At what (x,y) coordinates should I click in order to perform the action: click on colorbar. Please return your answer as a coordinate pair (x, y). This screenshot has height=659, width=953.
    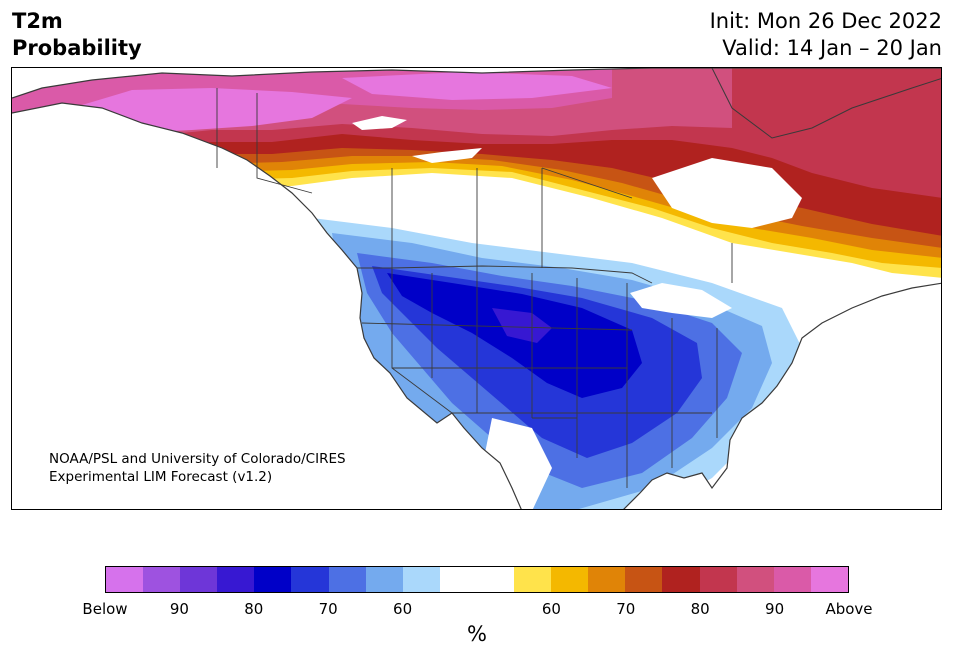
    Looking at the image, I should click on (477, 579).